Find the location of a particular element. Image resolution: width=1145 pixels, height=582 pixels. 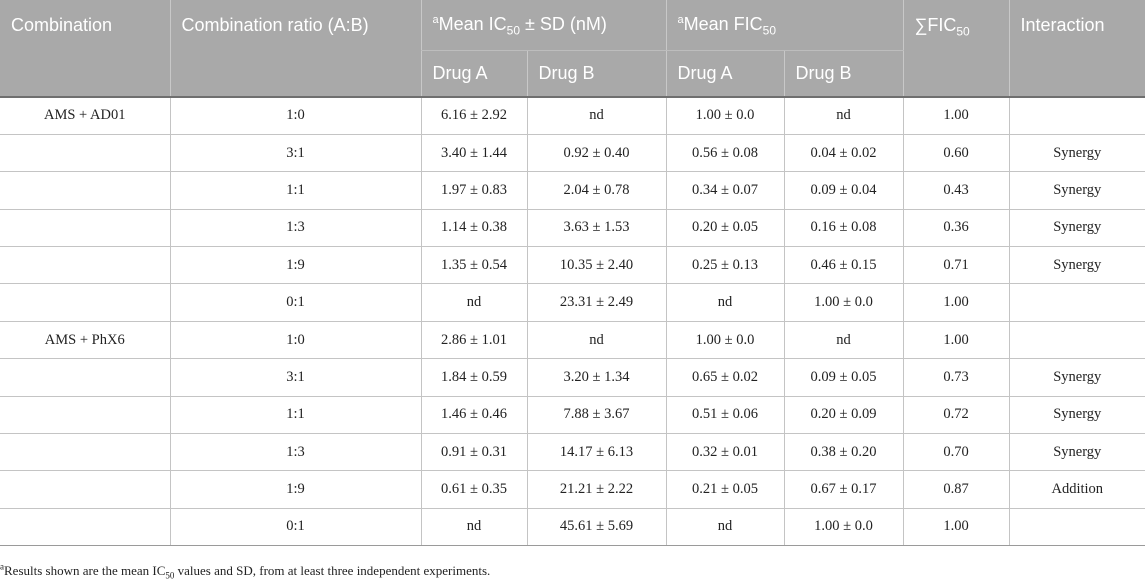

cell-ic50-drug-b: 45.61 ± 5.69 is located at coordinates (596, 527).